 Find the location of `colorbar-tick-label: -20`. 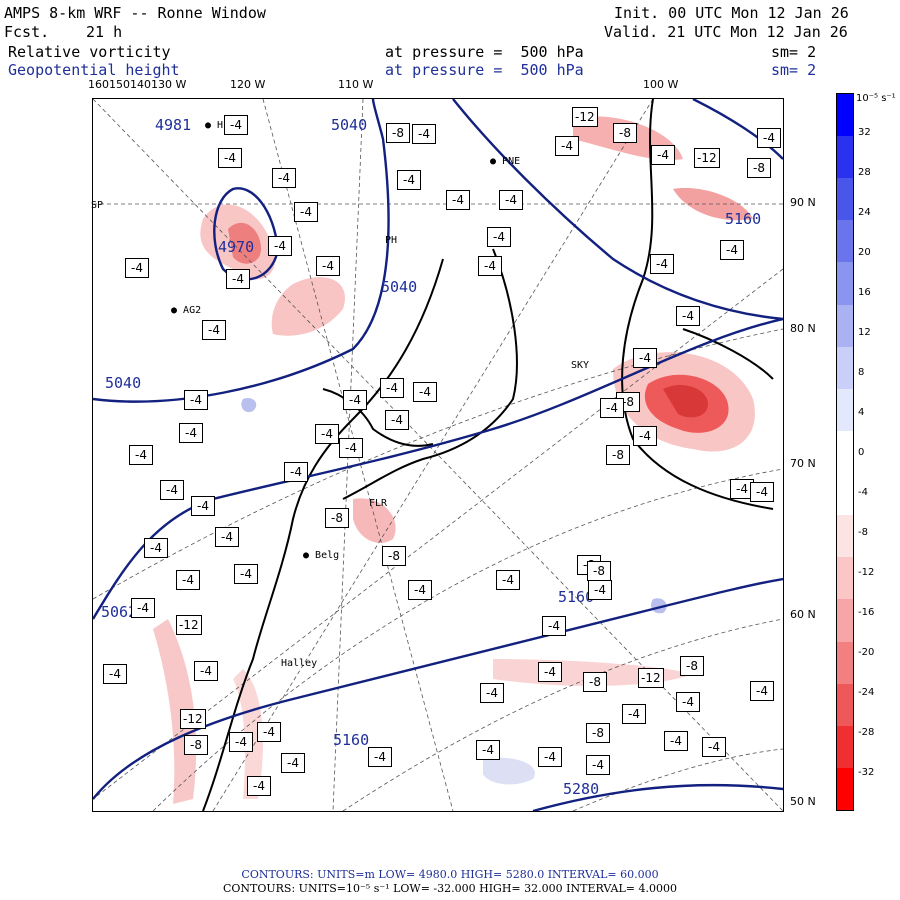

colorbar-tick-label: -20 is located at coordinates (866, 652).